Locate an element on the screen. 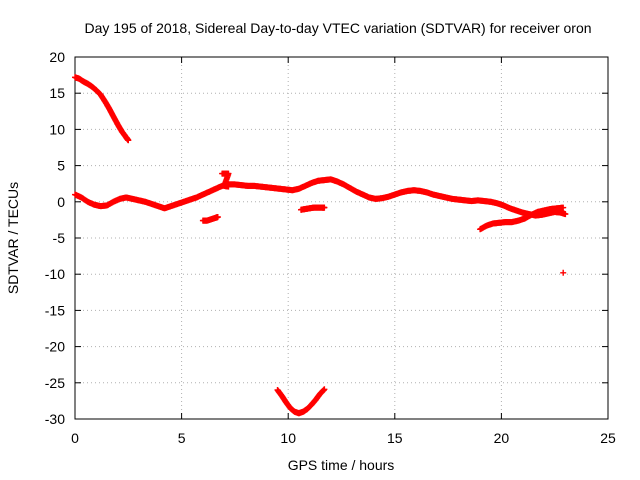  x-tick-label: 15 is located at coordinates (395, 438).